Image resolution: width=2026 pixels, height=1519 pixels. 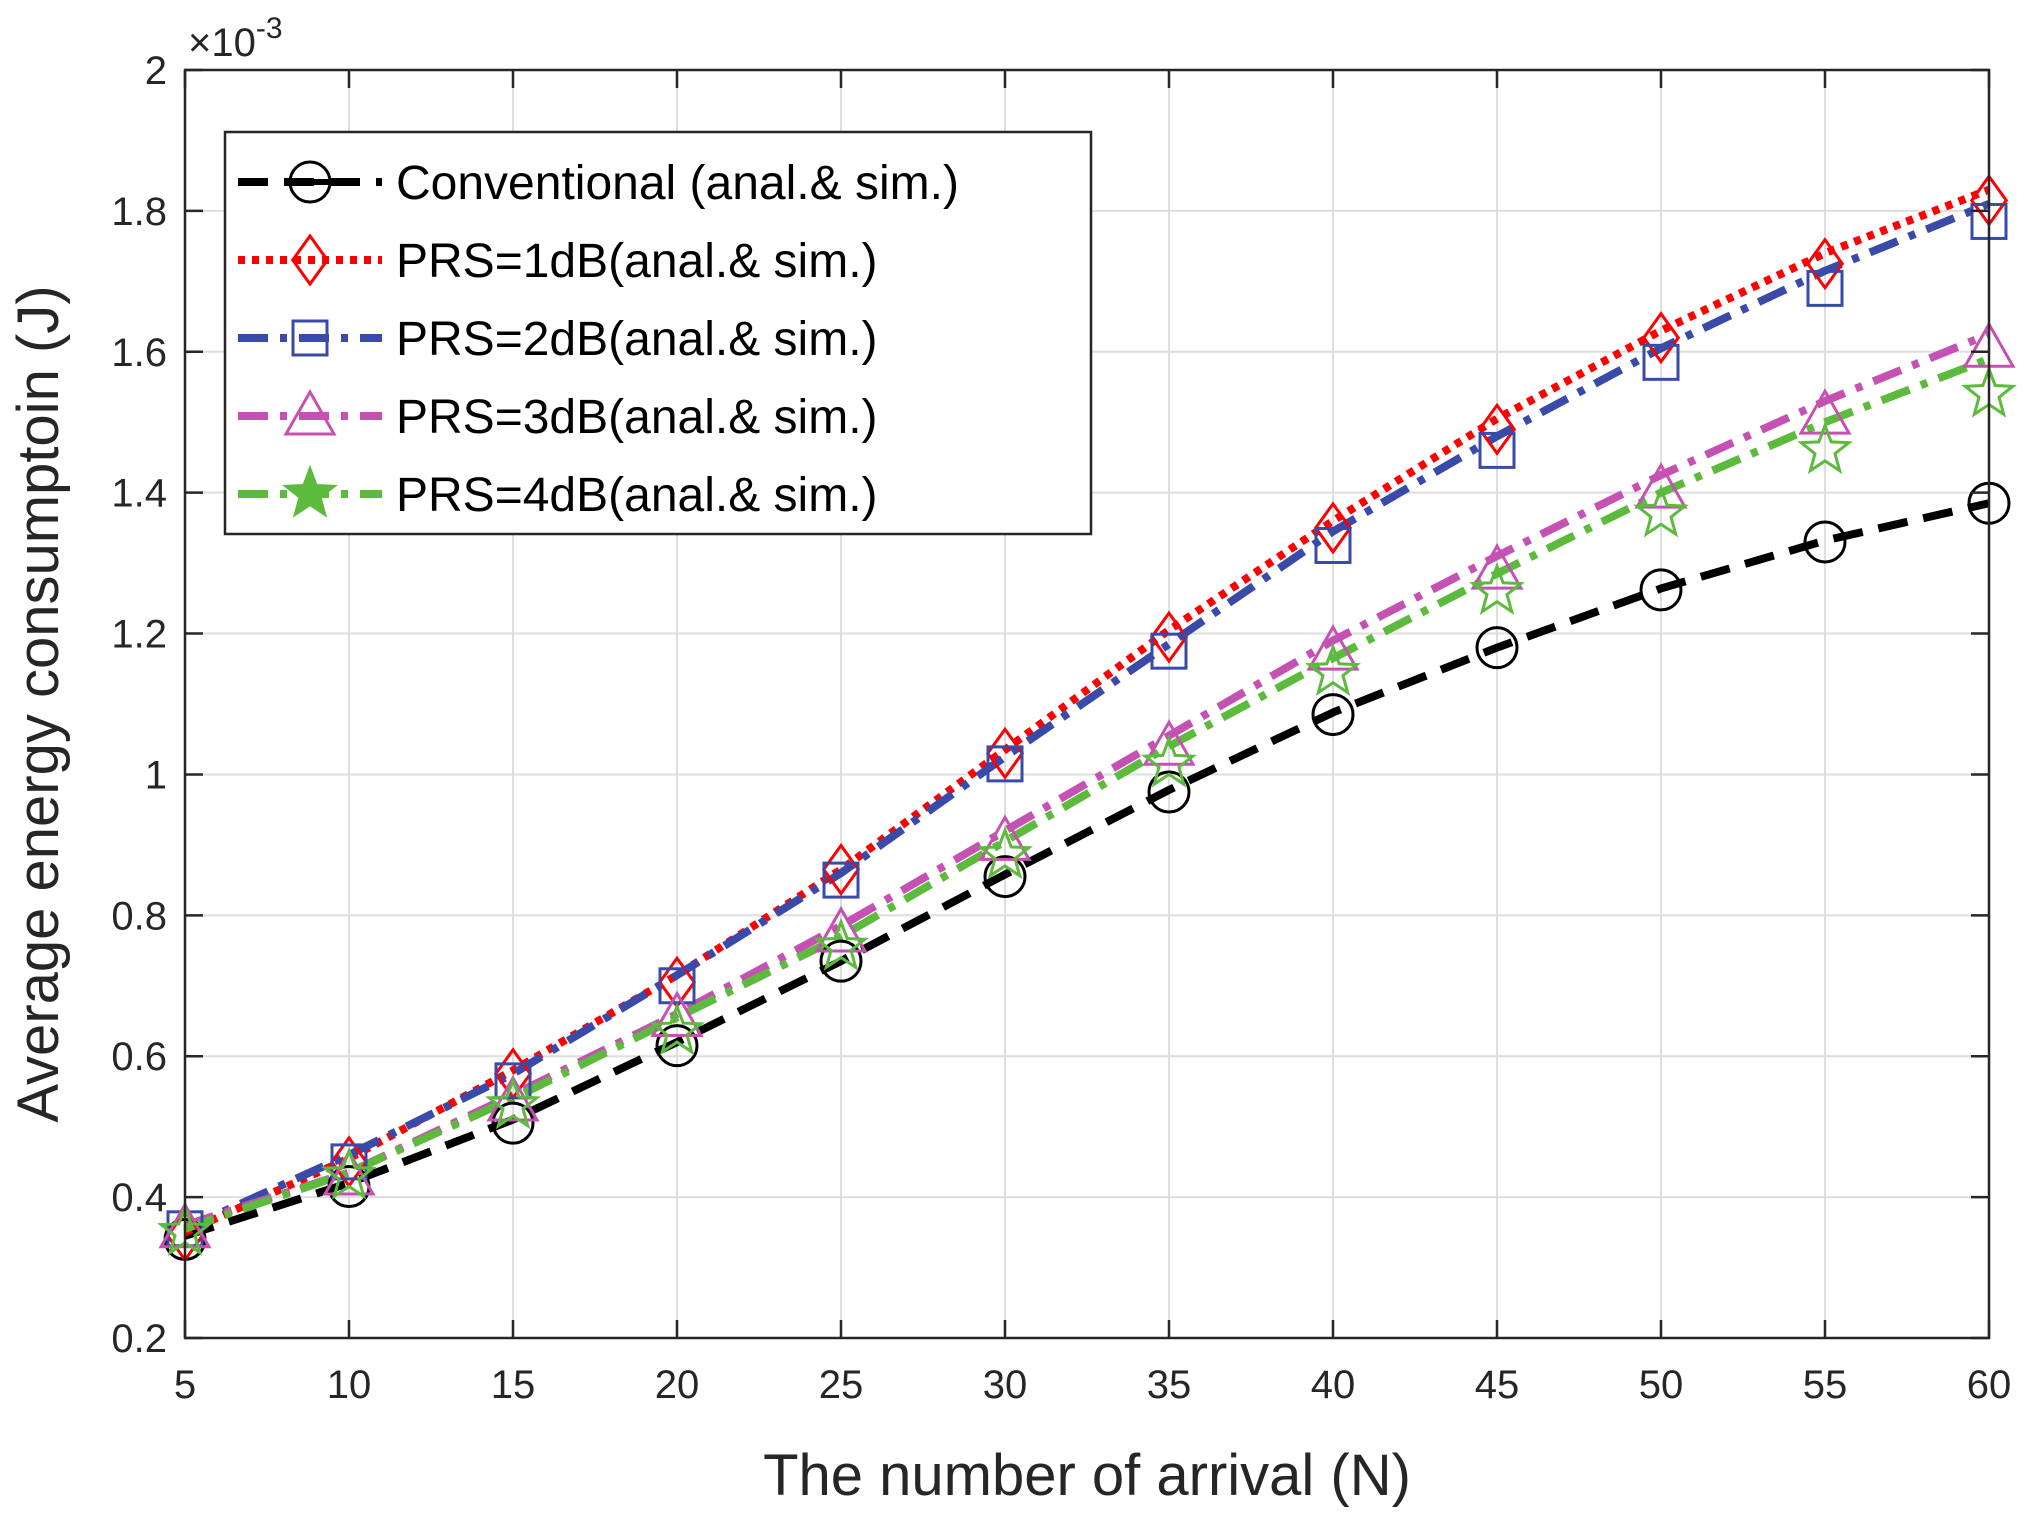 What do you see at coordinates (139, 1057) in the screenshot?
I see `y-tick-label: 0.6` at bounding box center [139, 1057].